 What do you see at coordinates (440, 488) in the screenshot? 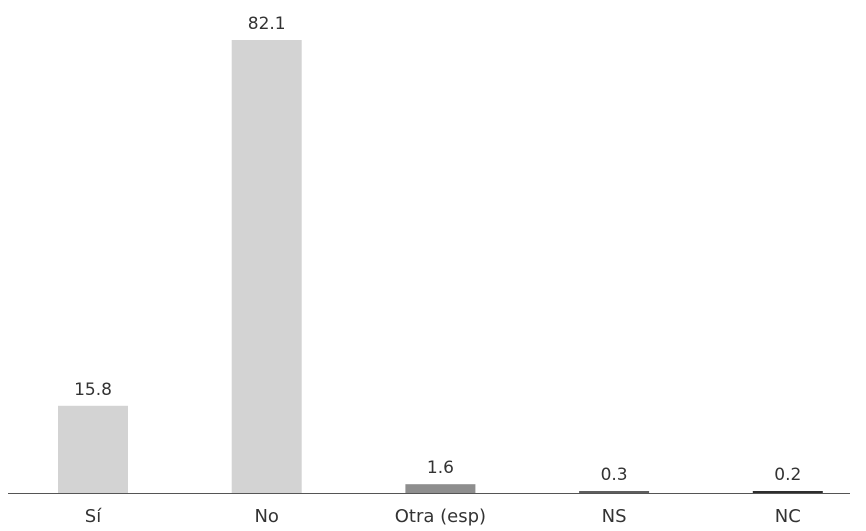
I see `bar-otra-esp` at bounding box center [440, 488].